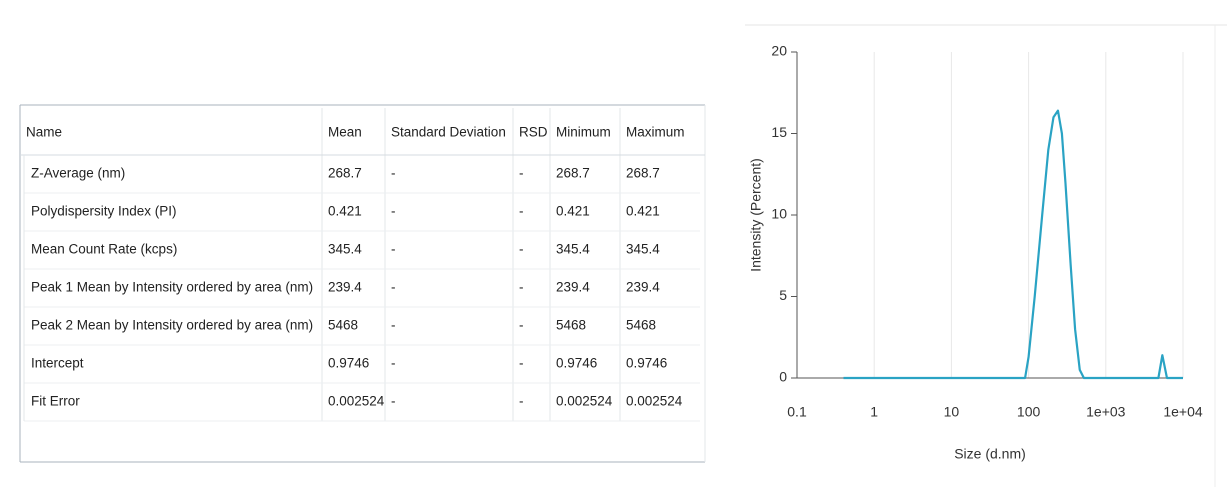 This screenshot has width=1227, height=487. What do you see at coordinates (55, 401) in the screenshot?
I see `cell: Fit Error` at bounding box center [55, 401].